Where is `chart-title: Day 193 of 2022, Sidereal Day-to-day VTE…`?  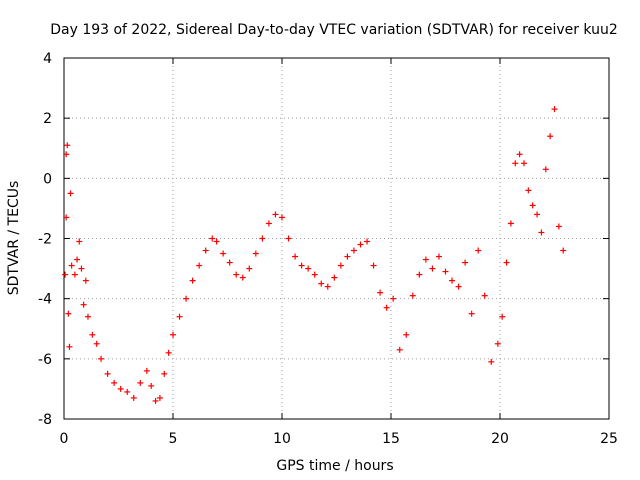 chart-title: Day 193 of 2022, Sidereal Day-to-day VTE… is located at coordinates (334, 30).